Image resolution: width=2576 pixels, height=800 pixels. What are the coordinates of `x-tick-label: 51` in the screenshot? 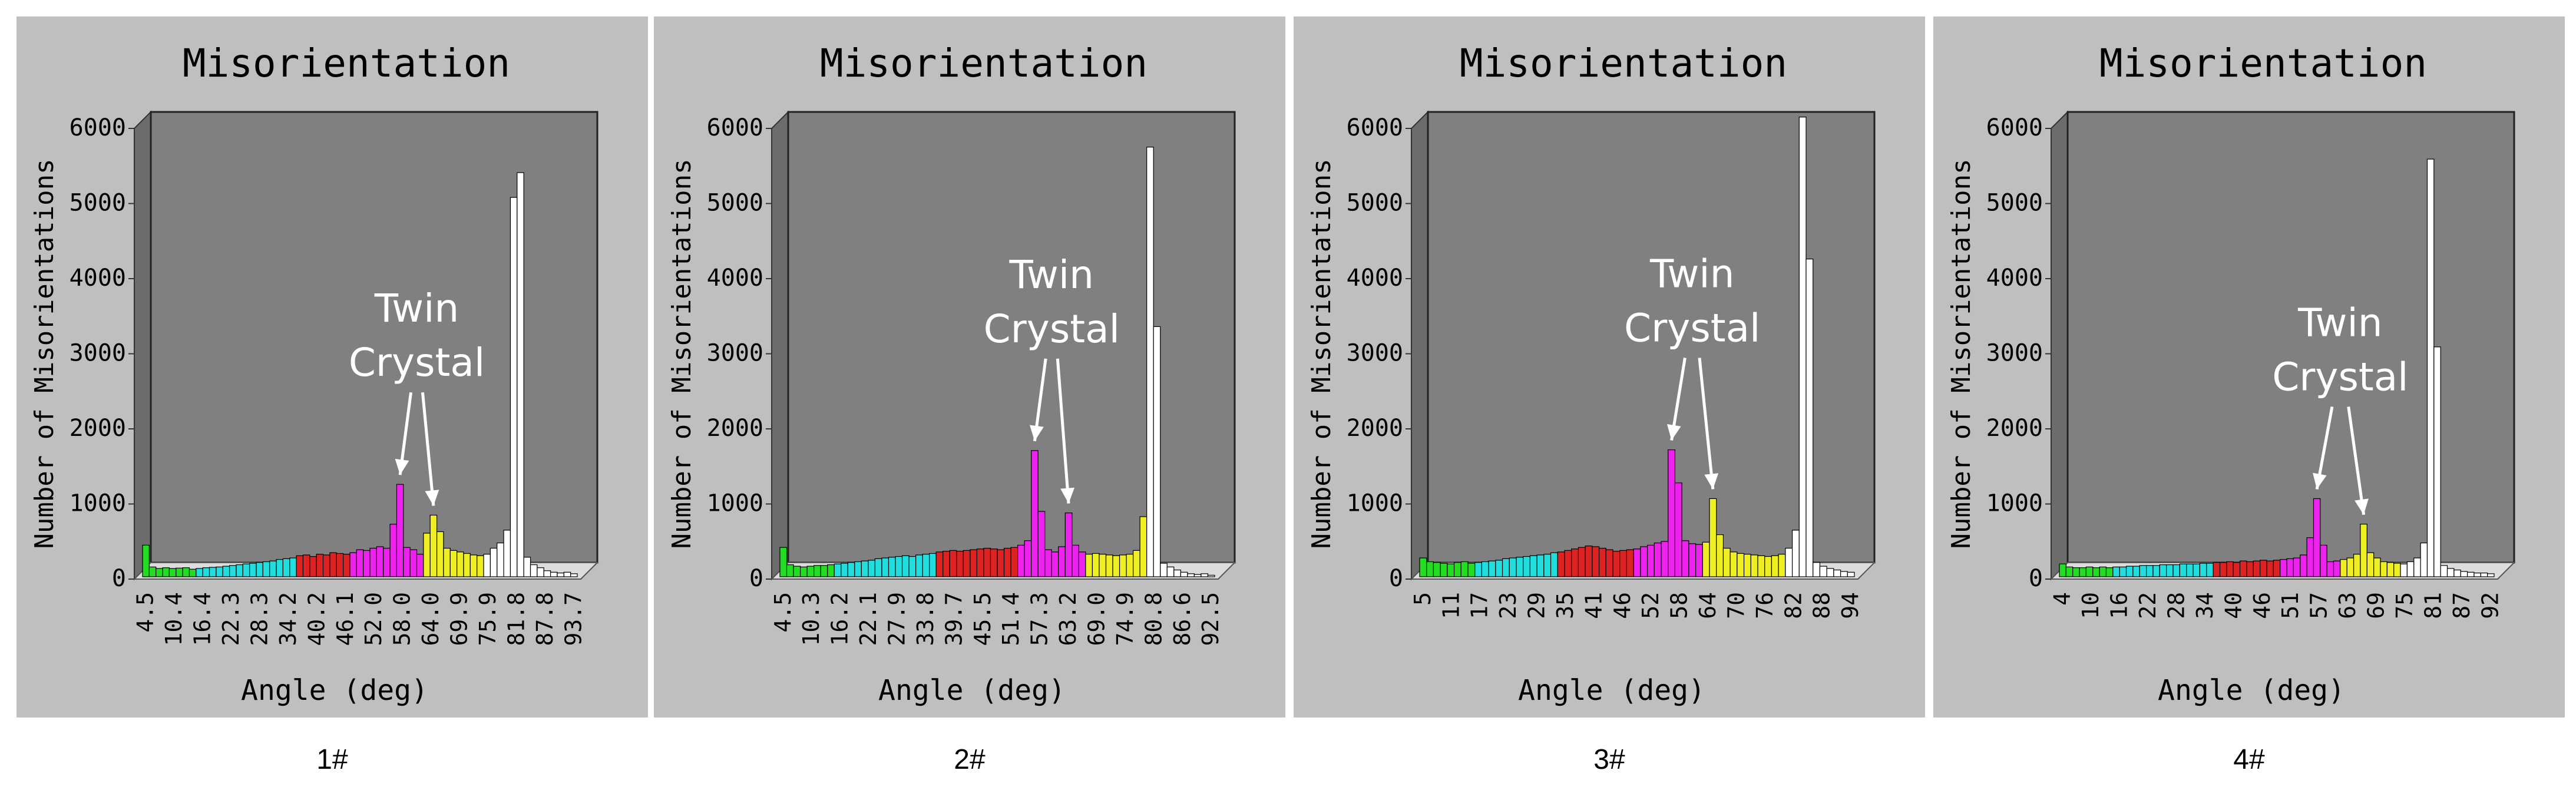 It's located at (2290, 605).